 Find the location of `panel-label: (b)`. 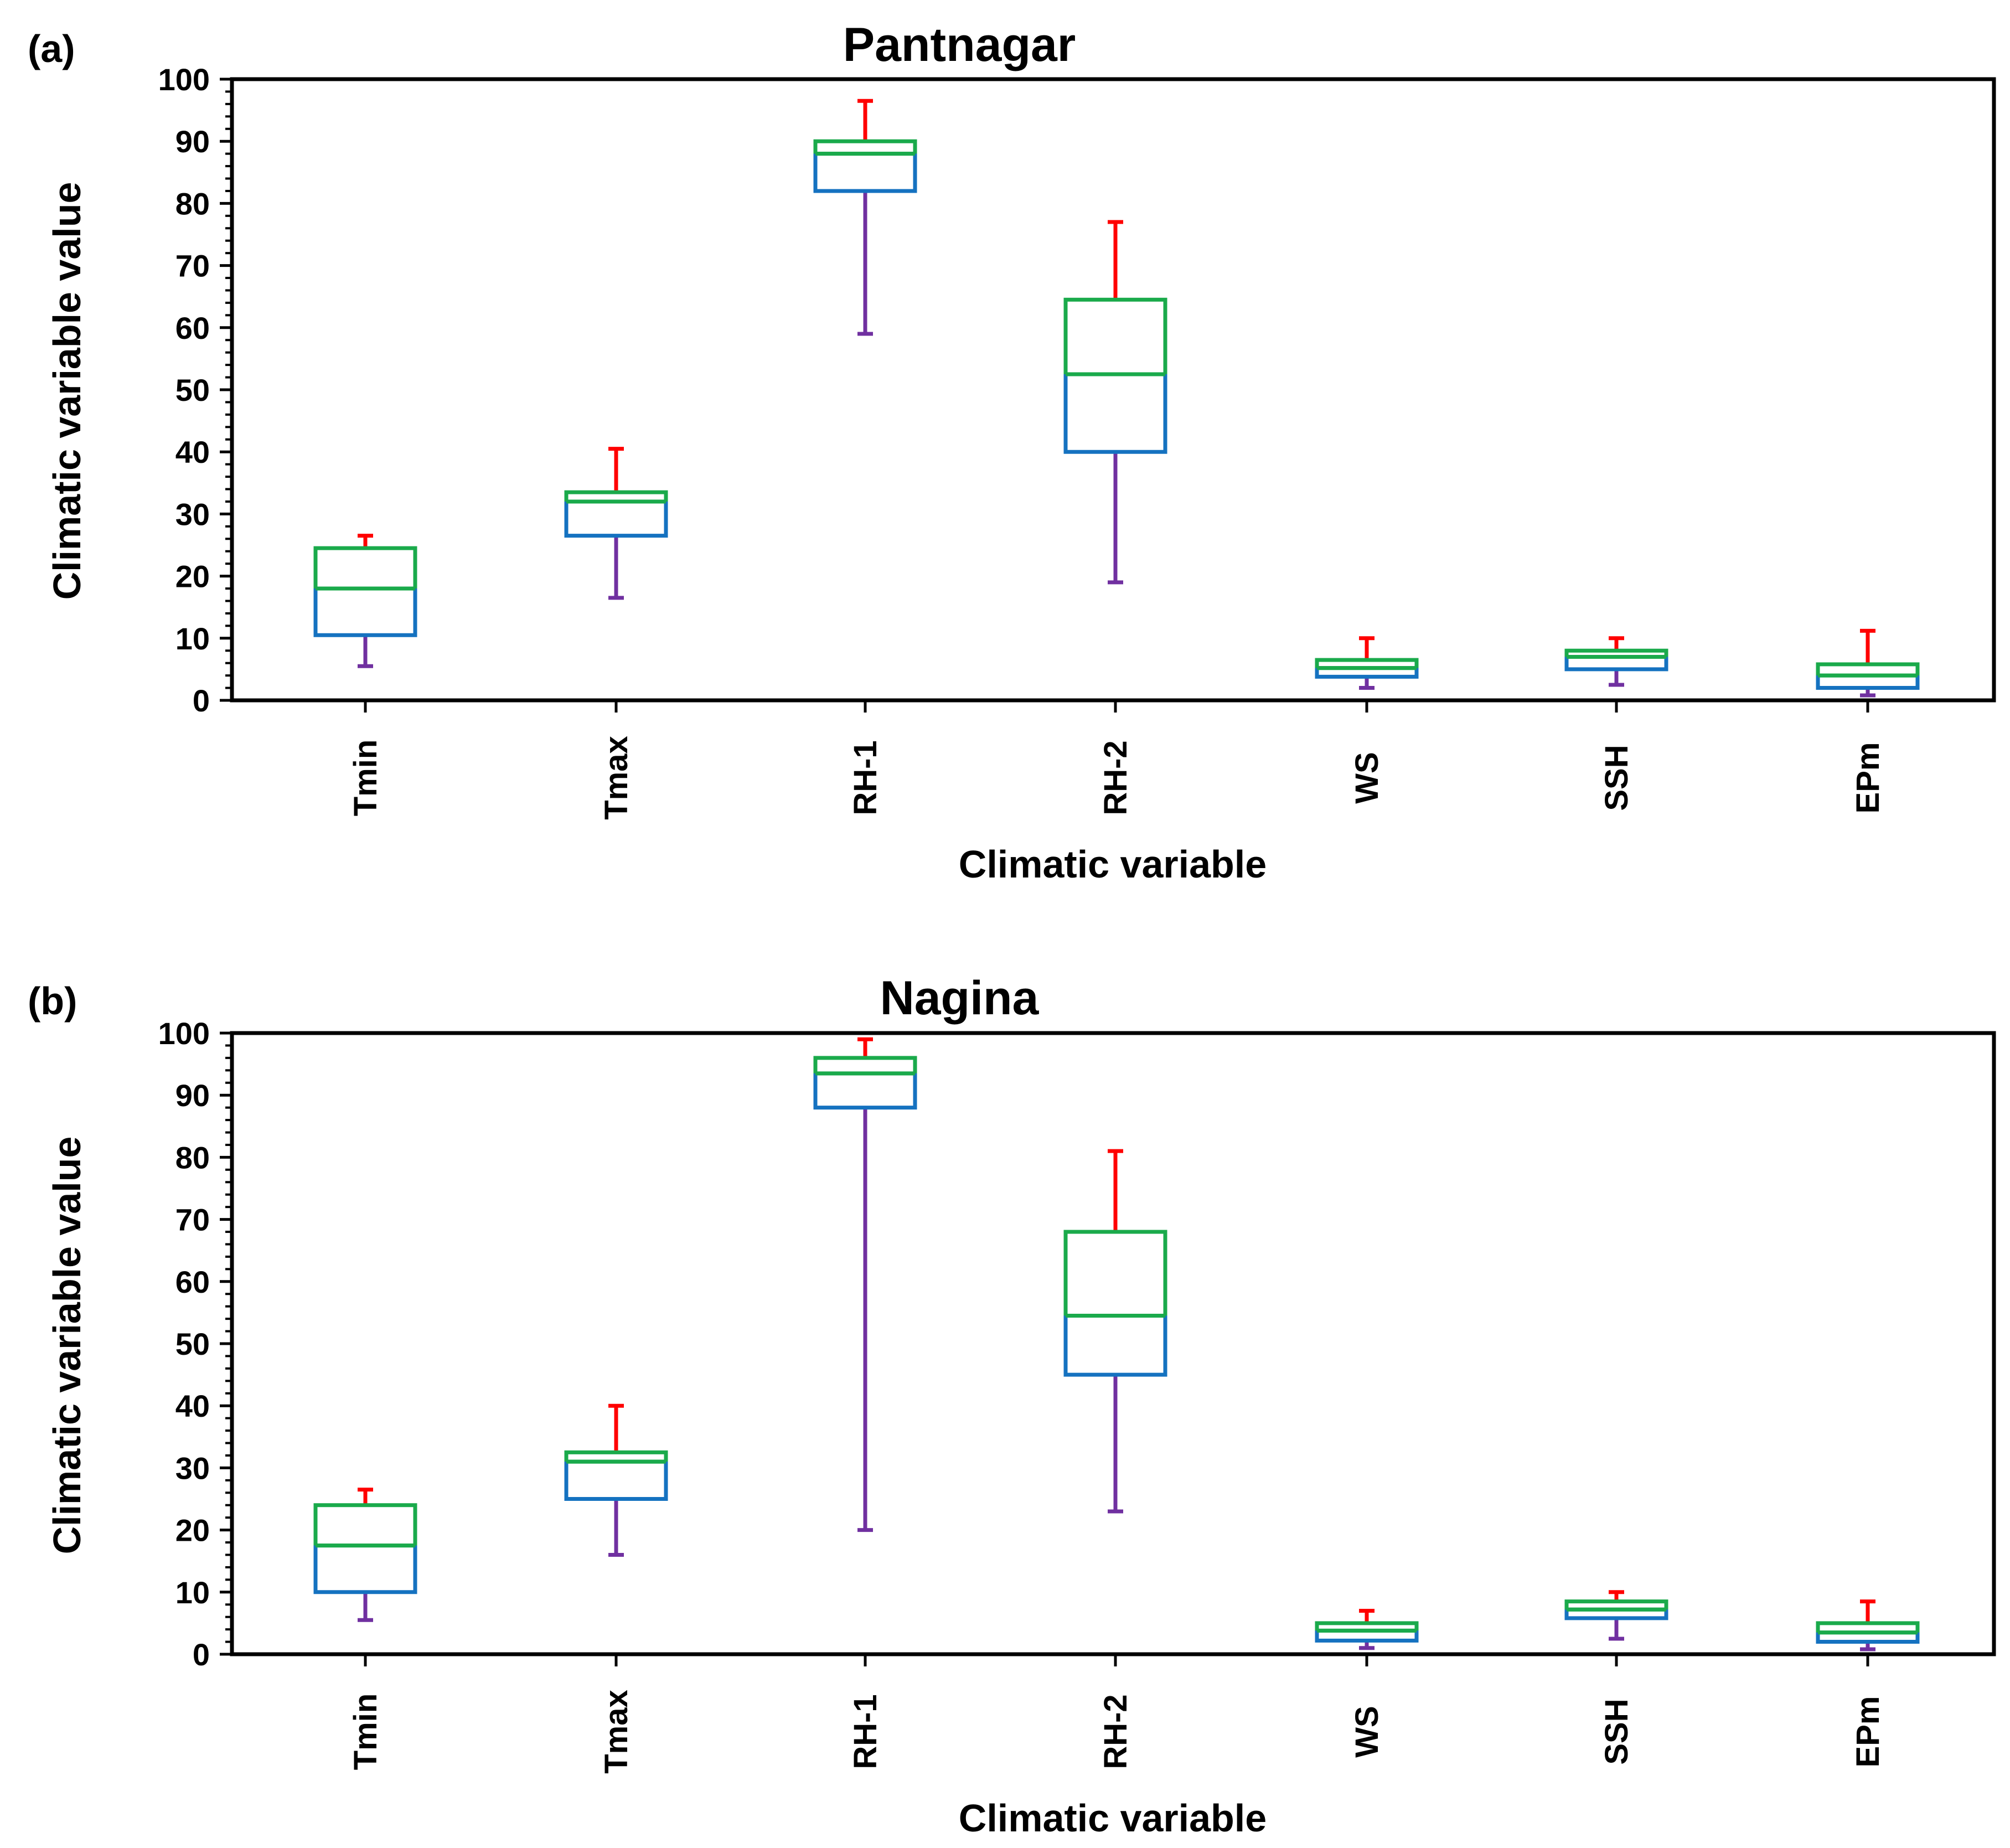

panel-label: (b) is located at coordinates (52, 1001).